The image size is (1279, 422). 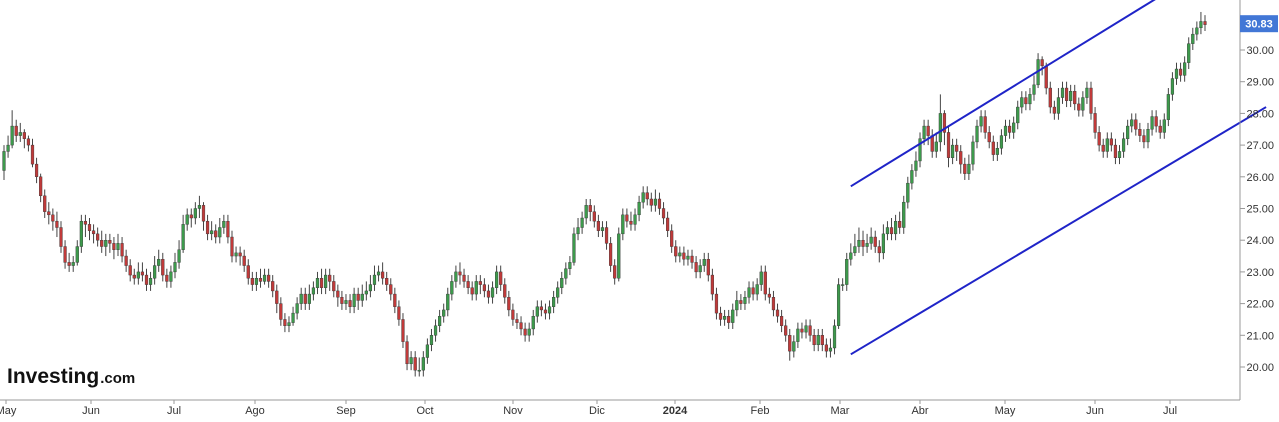 I want to click on price-tick-label: 25.00, so click(x=1260, y=210).